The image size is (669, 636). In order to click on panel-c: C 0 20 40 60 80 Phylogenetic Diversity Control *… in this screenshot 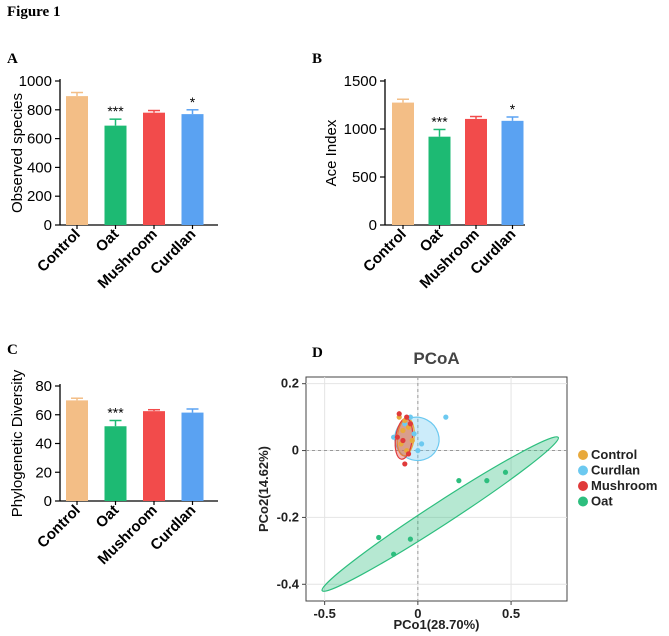, I will do `click(112, 455)`.